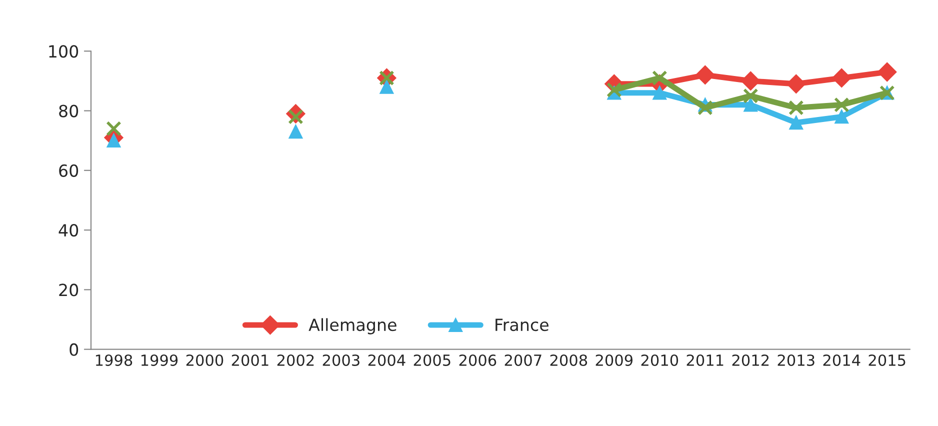 The width and height of the screenshot is (938, 426). Describe the element at coordinates (68, 111) in the screenshot. I see `y-tick-label: 80` at that location.